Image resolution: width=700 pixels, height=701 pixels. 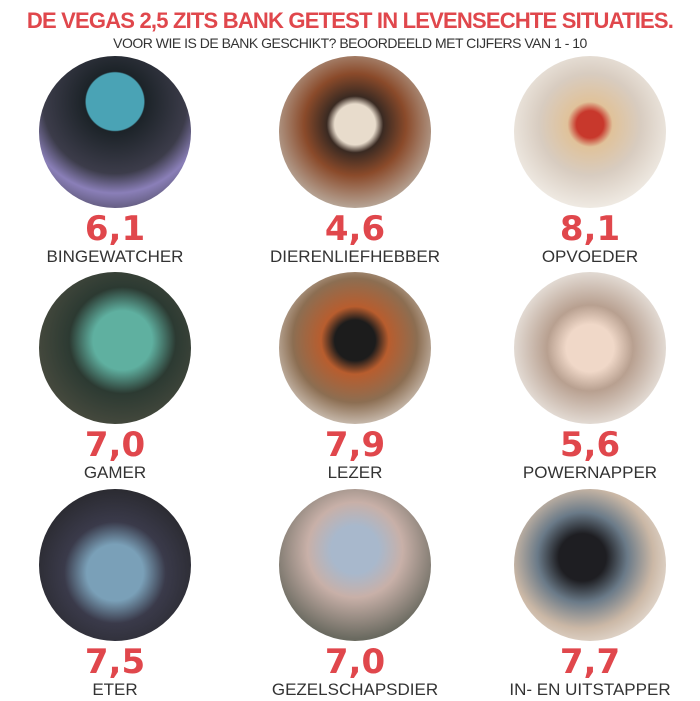 What do you see at coordinates (590, 565) in the screenshot?
I see `man-getting-up-from-sofa-photo` at bounding box center [590, 565].